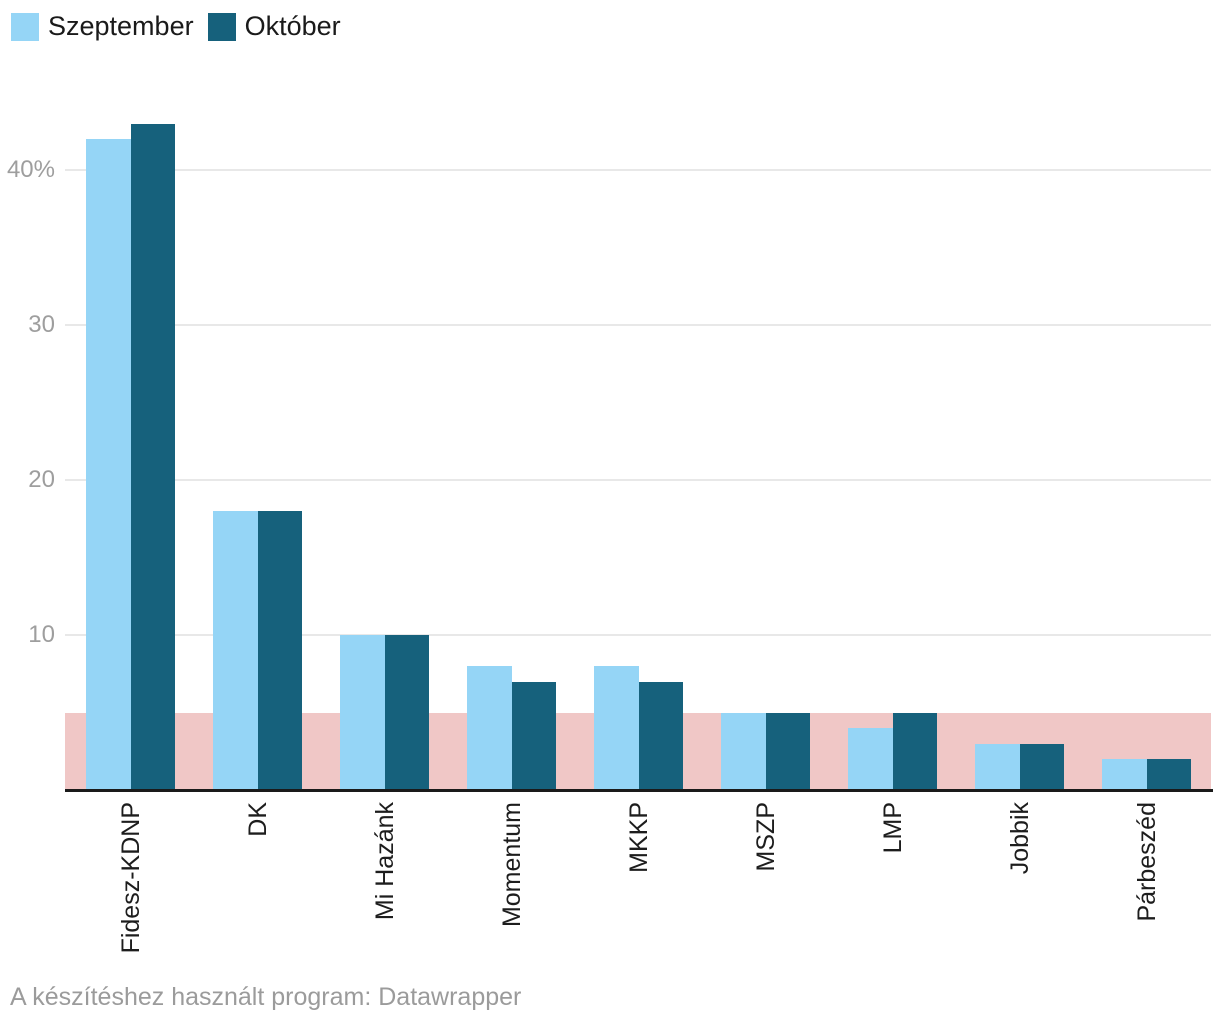 This screenshot has height=1020, width=1220. I want to click on legend-label-oktober: Október, so click(292, 26).